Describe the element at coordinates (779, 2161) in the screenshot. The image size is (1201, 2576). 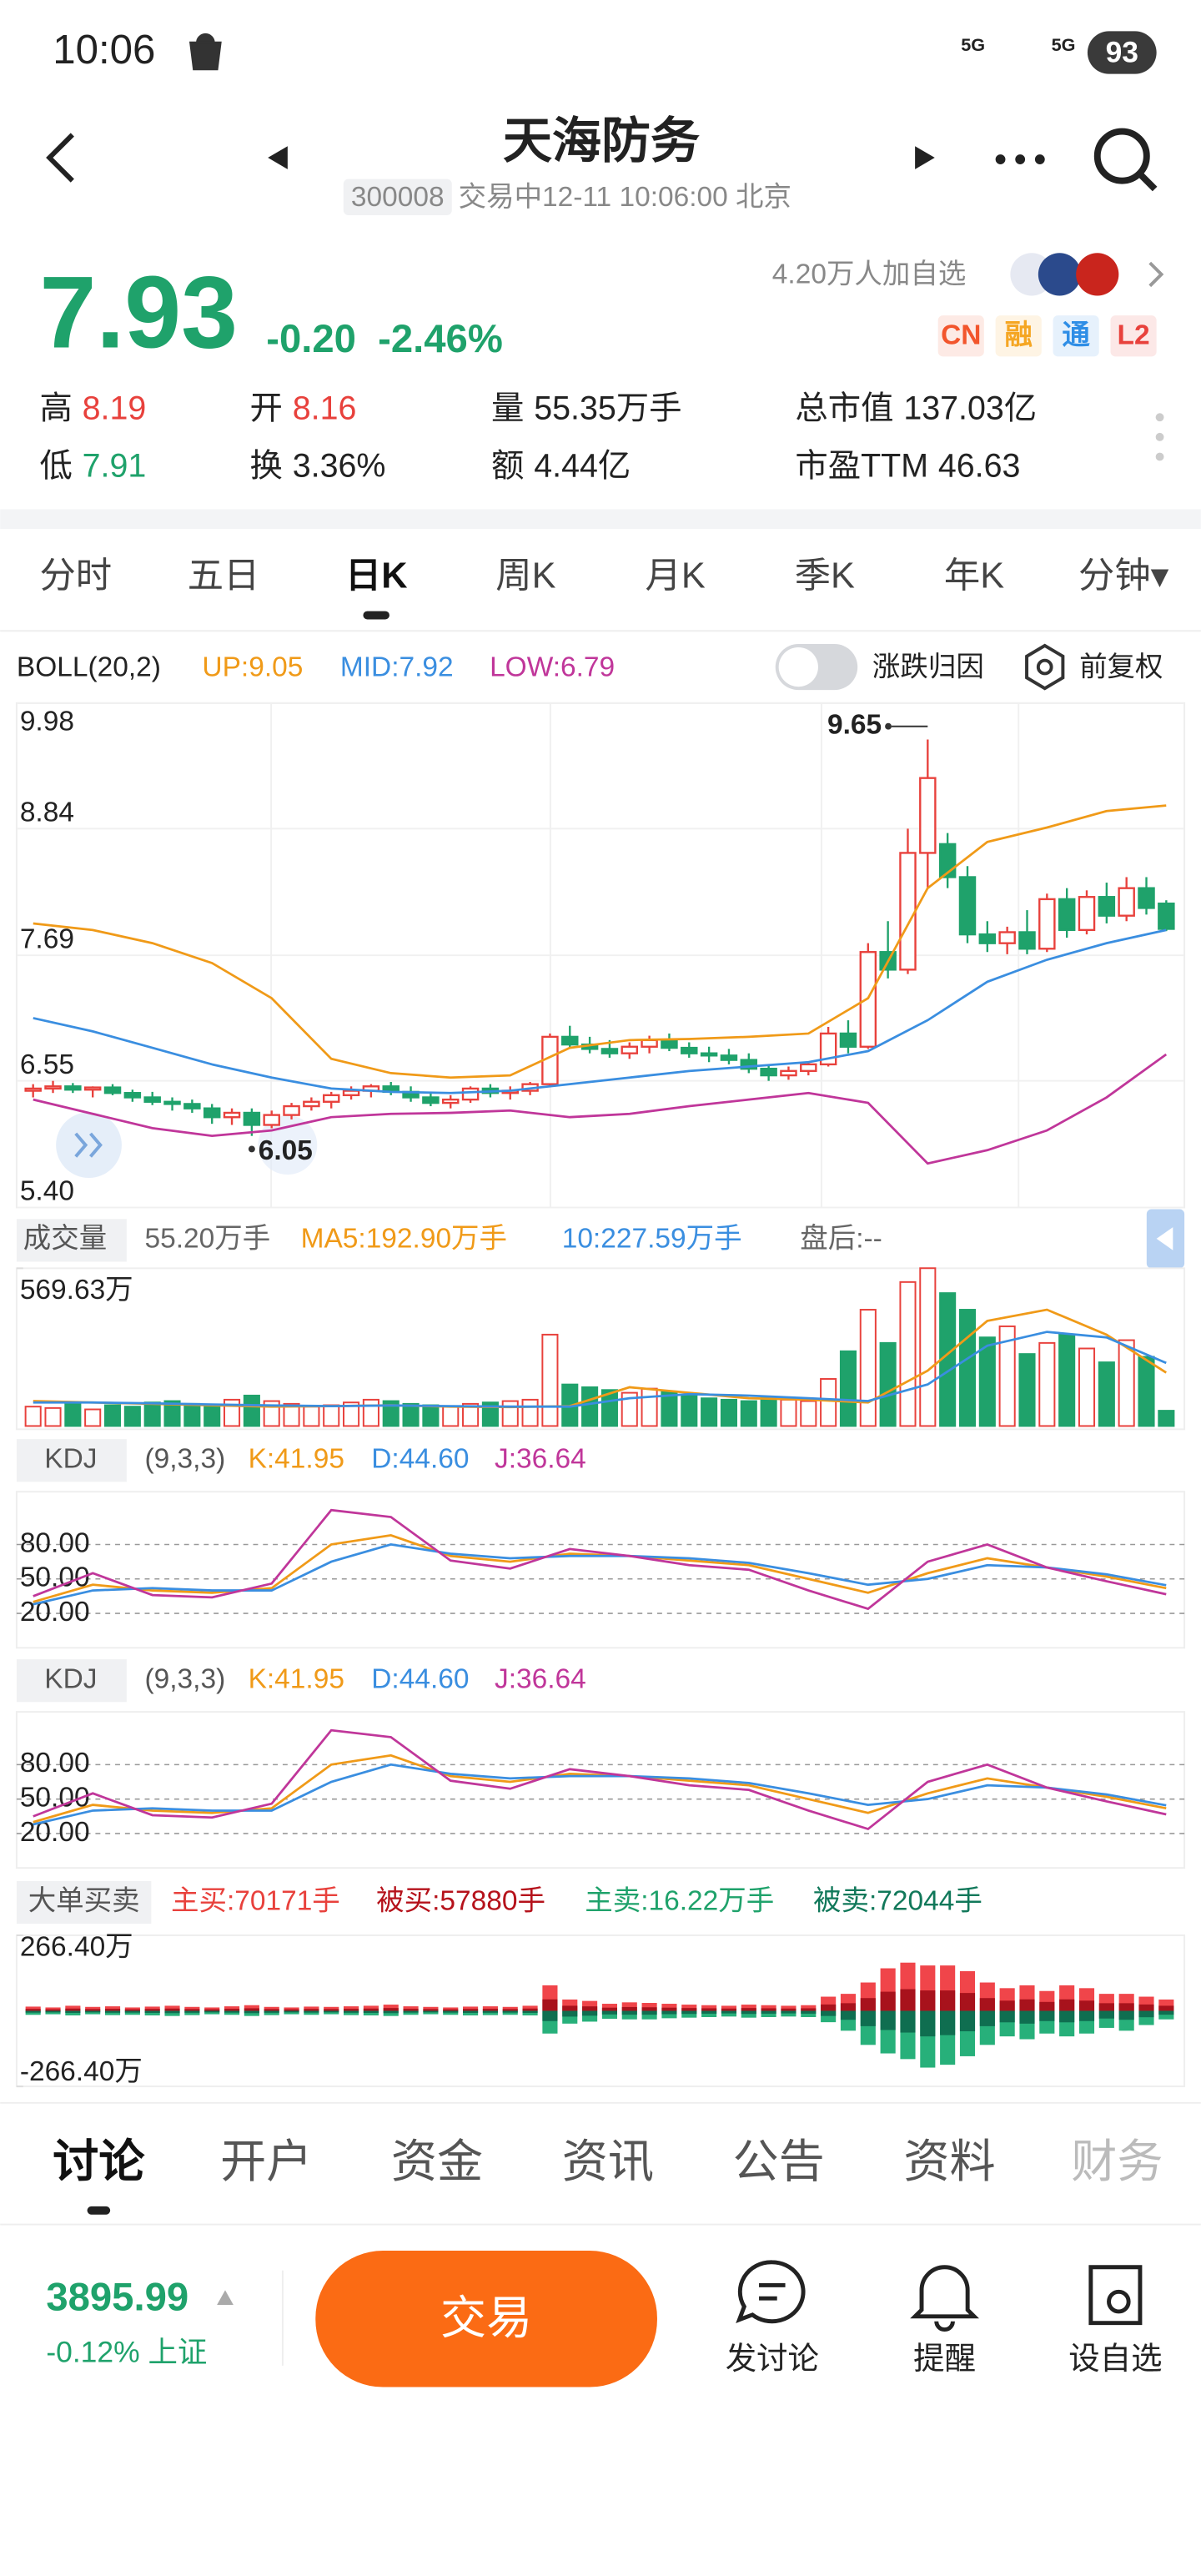
I see `content-tab: 公告` at that location.